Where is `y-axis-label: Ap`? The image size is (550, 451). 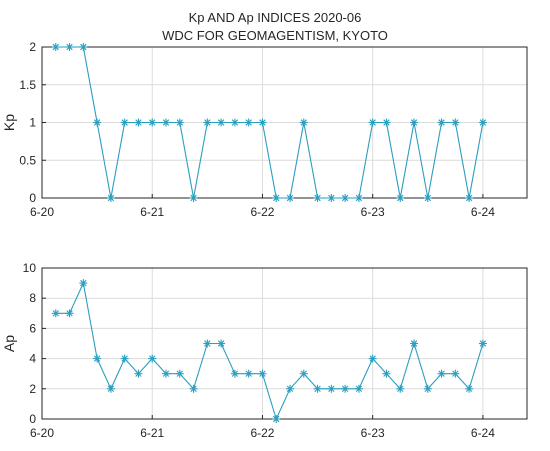
y-axis-label: Ap is located at coordinates (9, 343).